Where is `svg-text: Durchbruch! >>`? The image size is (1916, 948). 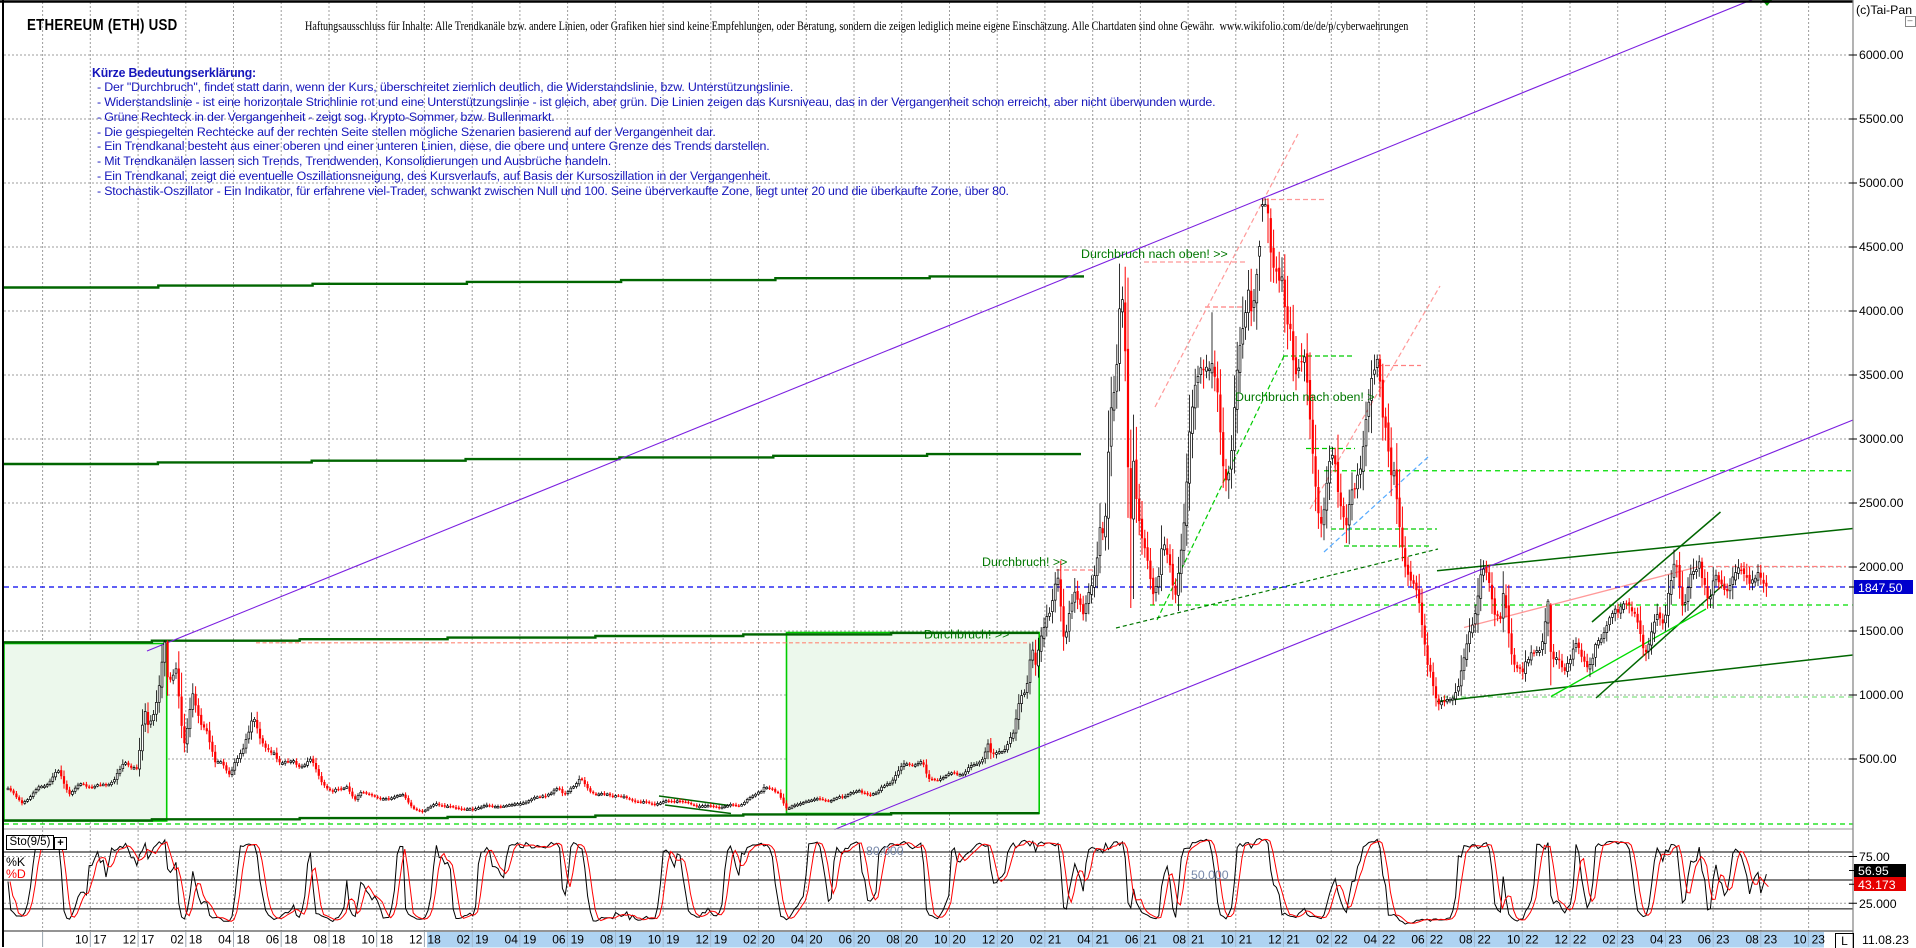 svg-text: Durchbruch! >> is located at coordinates (966, 635).